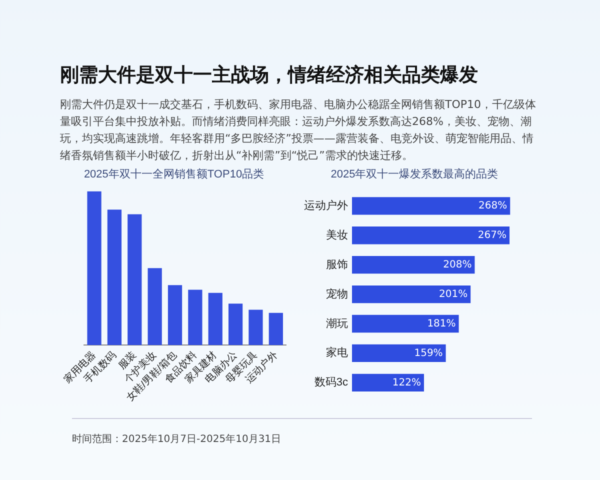 This screenshot has width=600, height=480. Describe the element at coordinates (337, 235) in the screenshot. I see `y-tick-label: 美妆` at that location.